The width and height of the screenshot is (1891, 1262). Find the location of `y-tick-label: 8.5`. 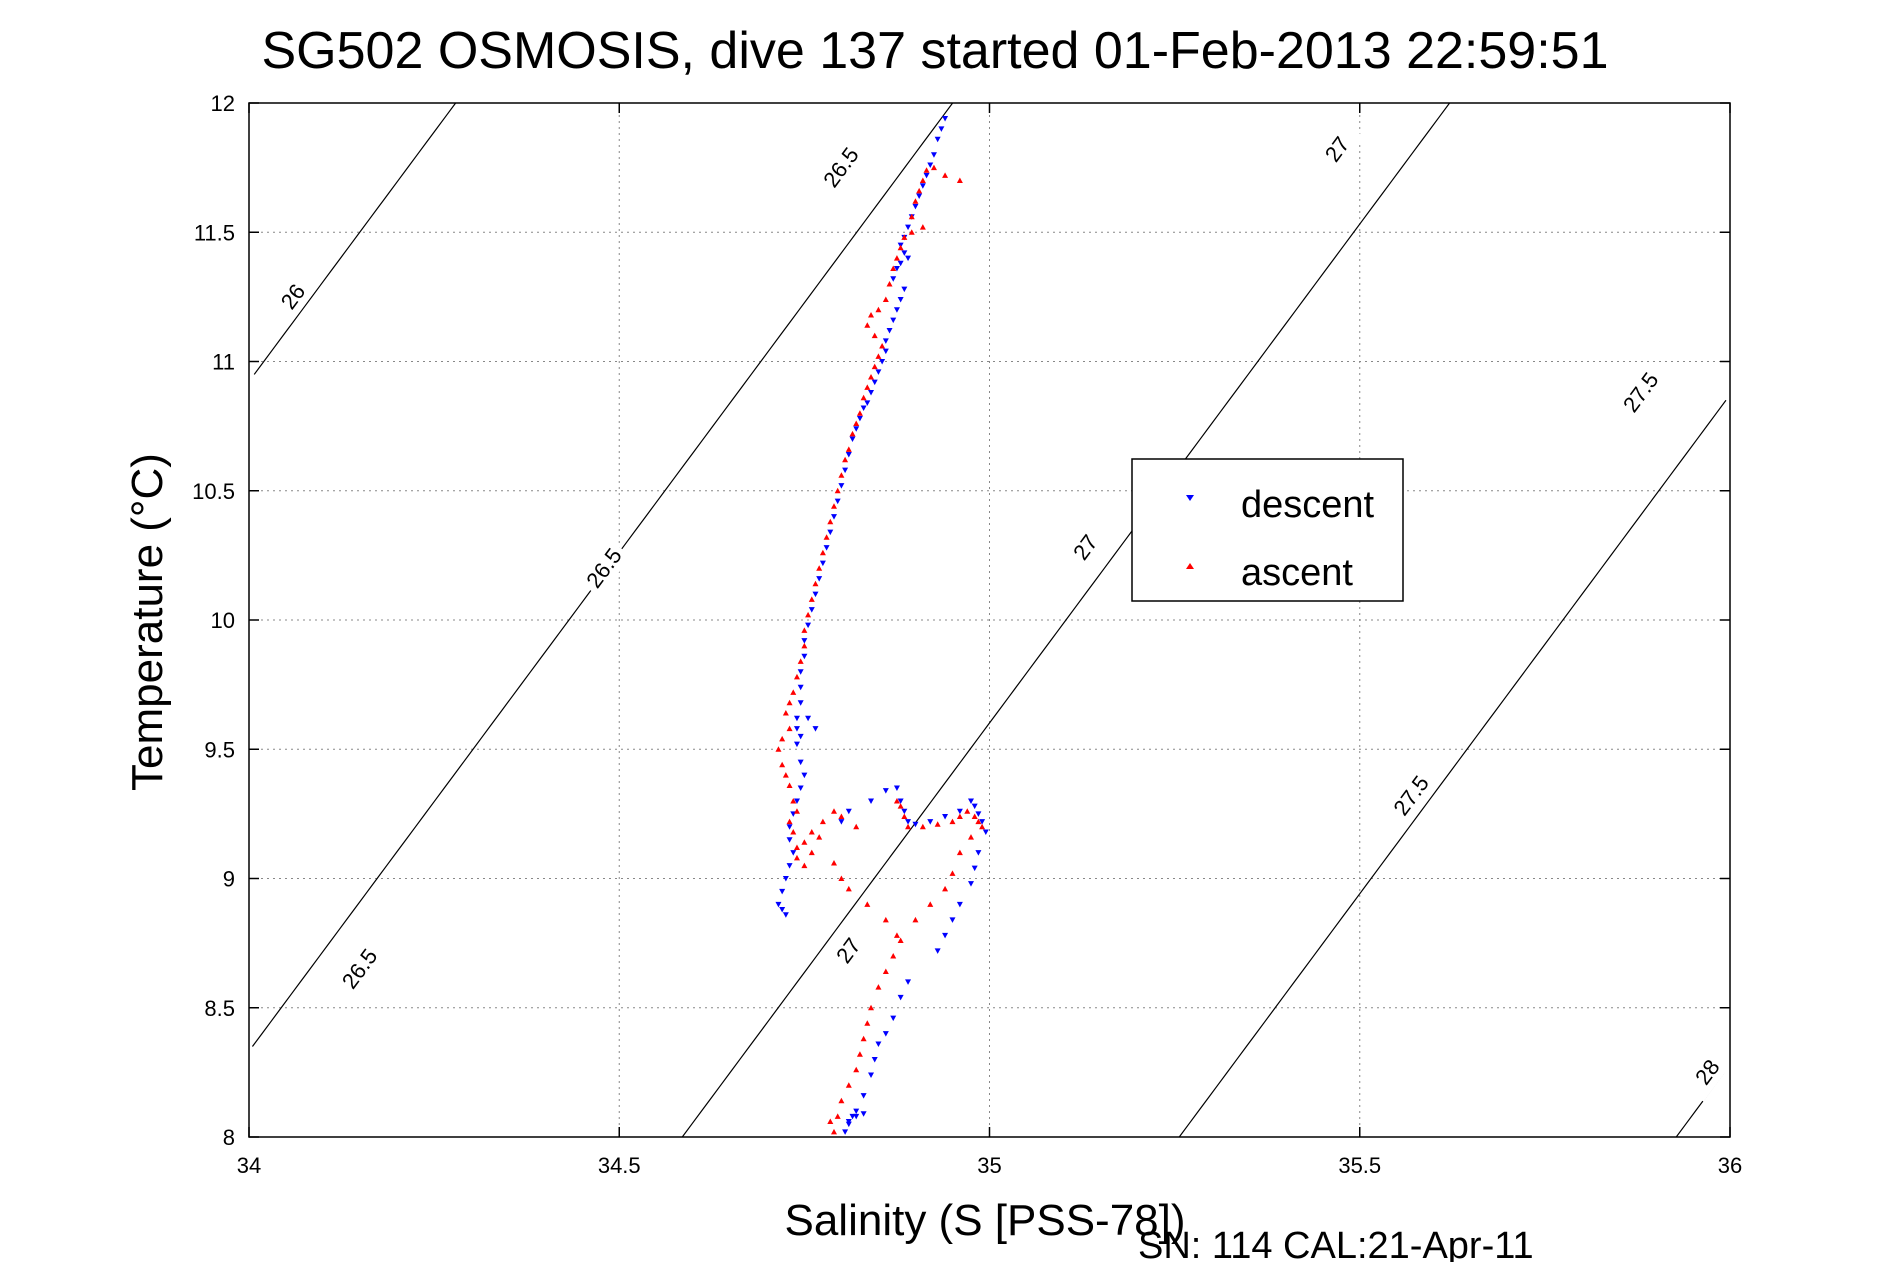

y-tick-label: 8.5 is located at coordinates (219, 1008).